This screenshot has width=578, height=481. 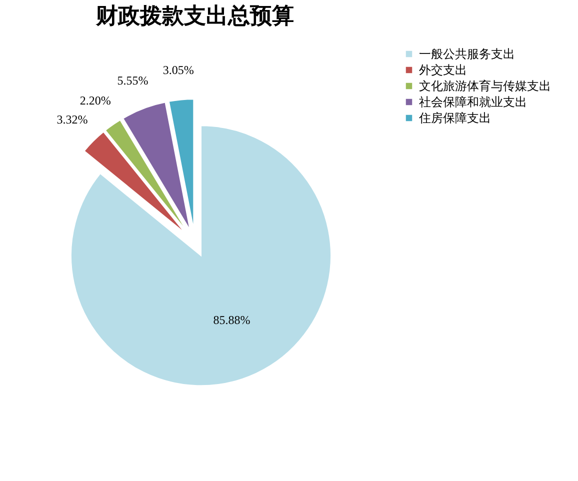 I want to click on data-label: 5.55%, so click(x=132, y=81).